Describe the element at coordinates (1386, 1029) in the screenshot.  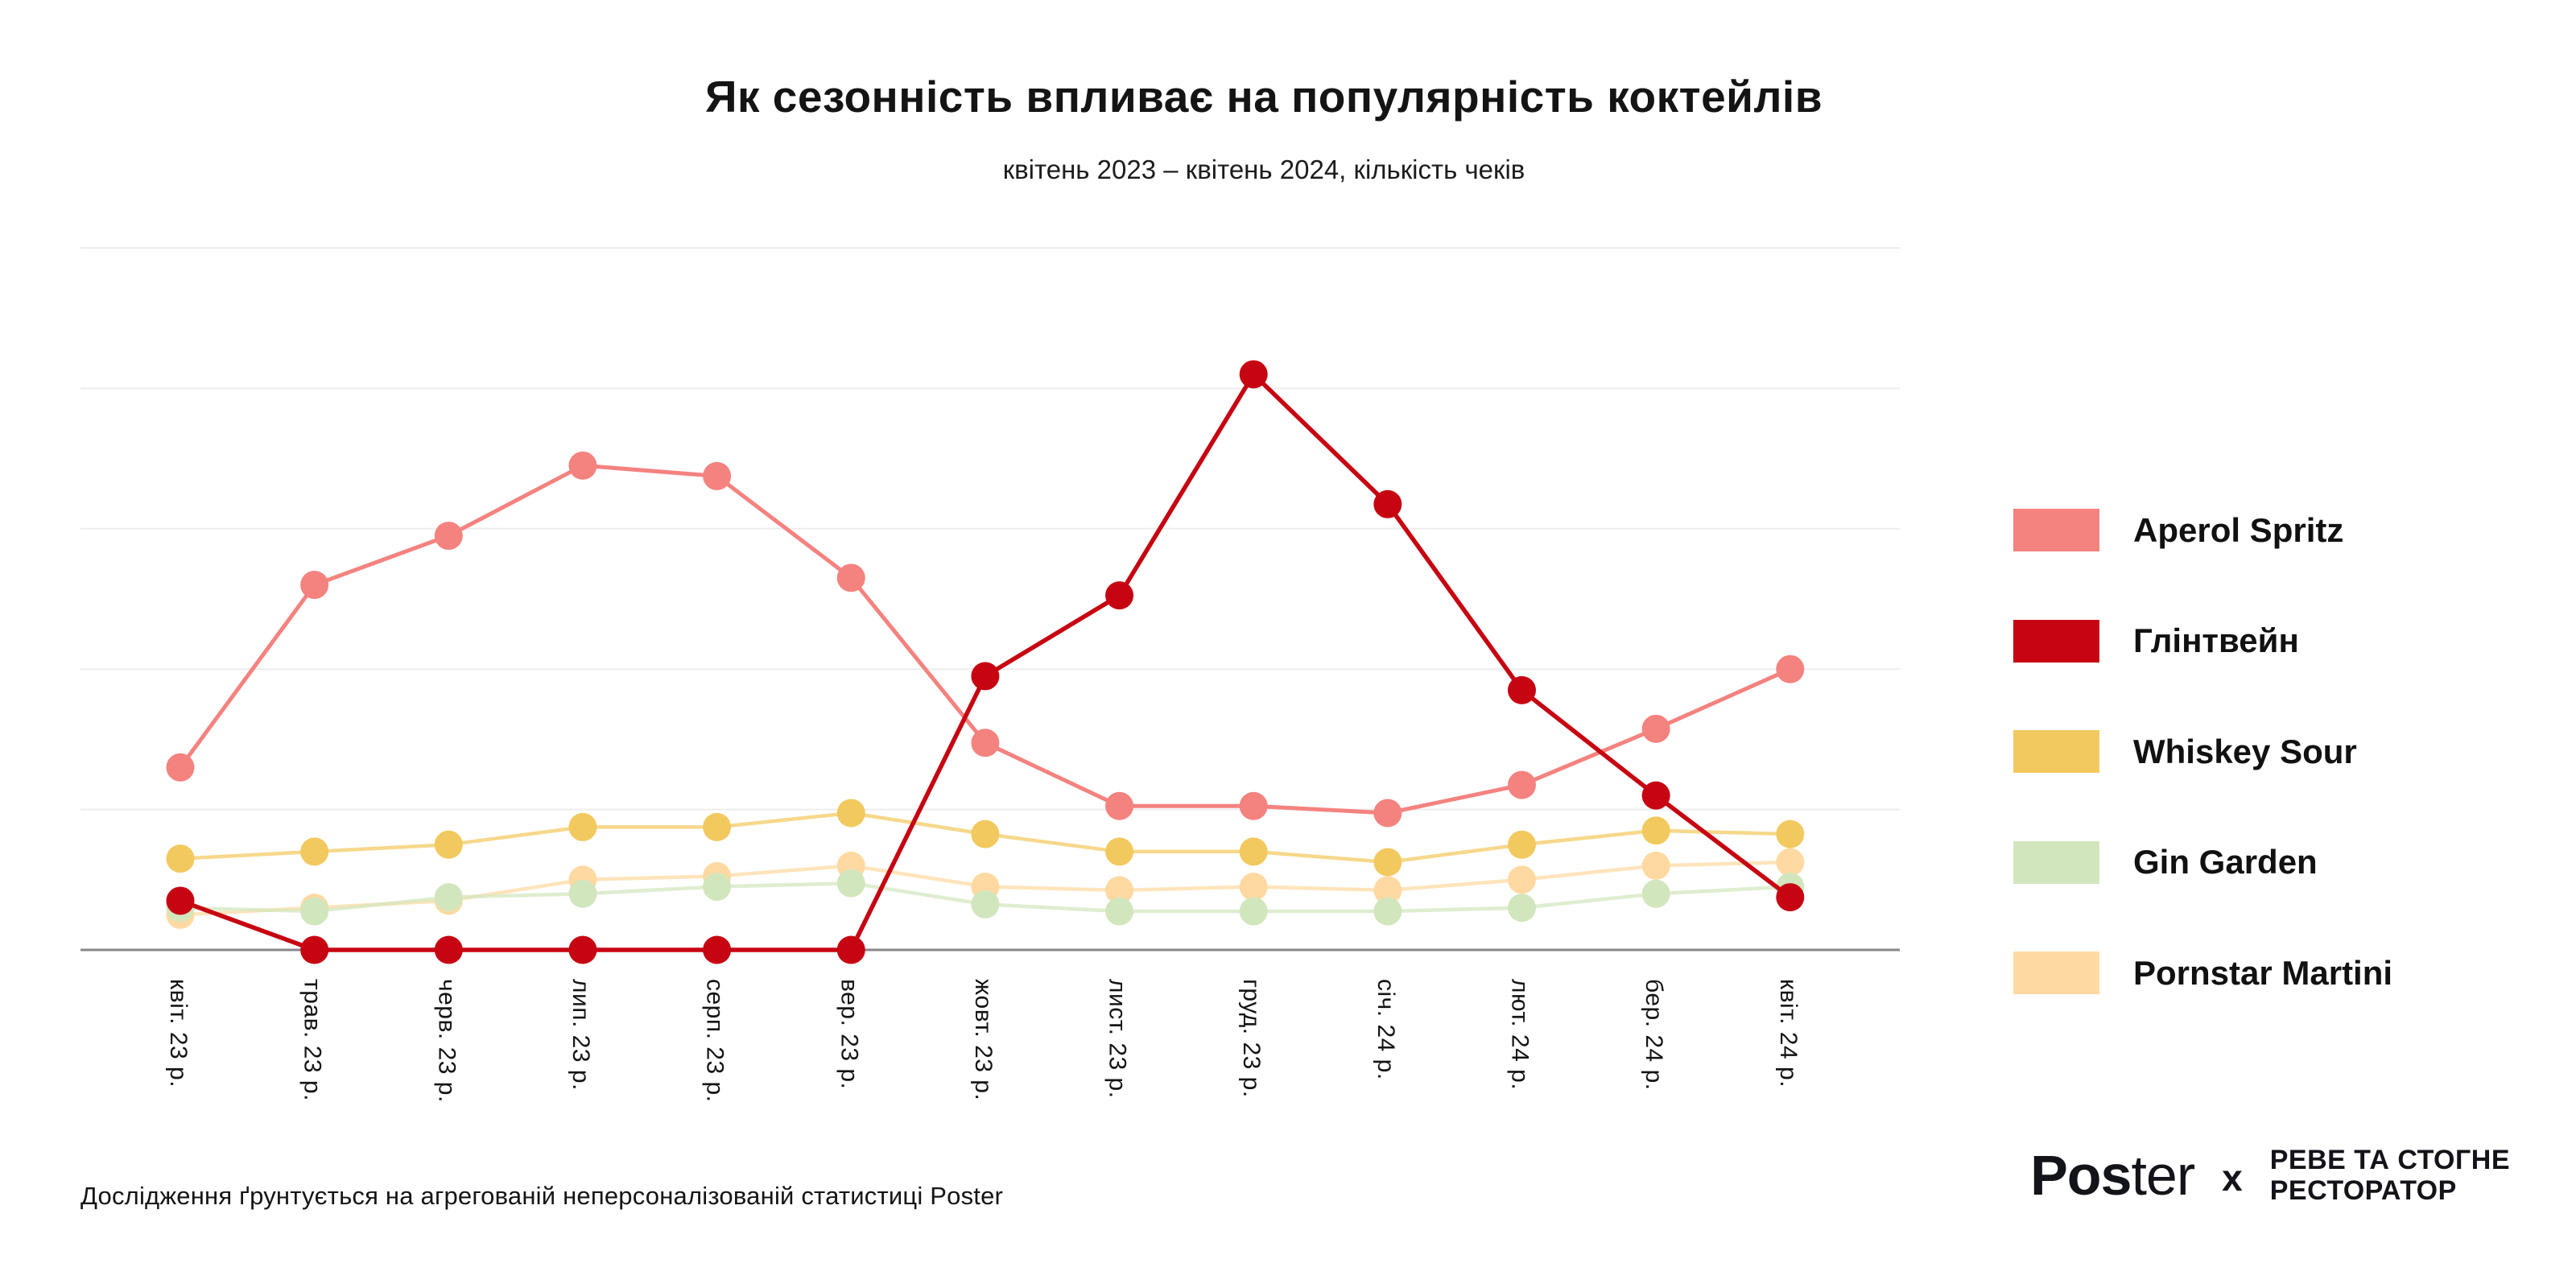
I see `x-axis-label: січ. 24 р.` at that location.